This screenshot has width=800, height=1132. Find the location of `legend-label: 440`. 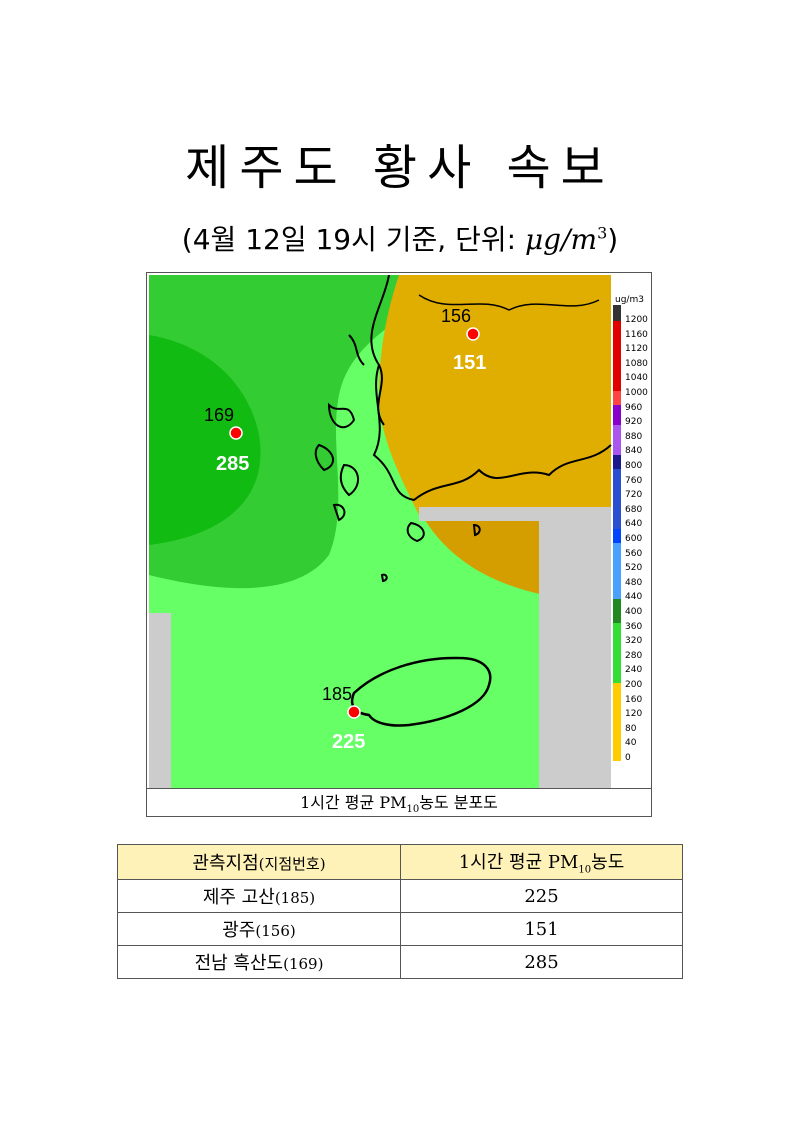

legend-label: 440 is located at coordinates (634, 597).